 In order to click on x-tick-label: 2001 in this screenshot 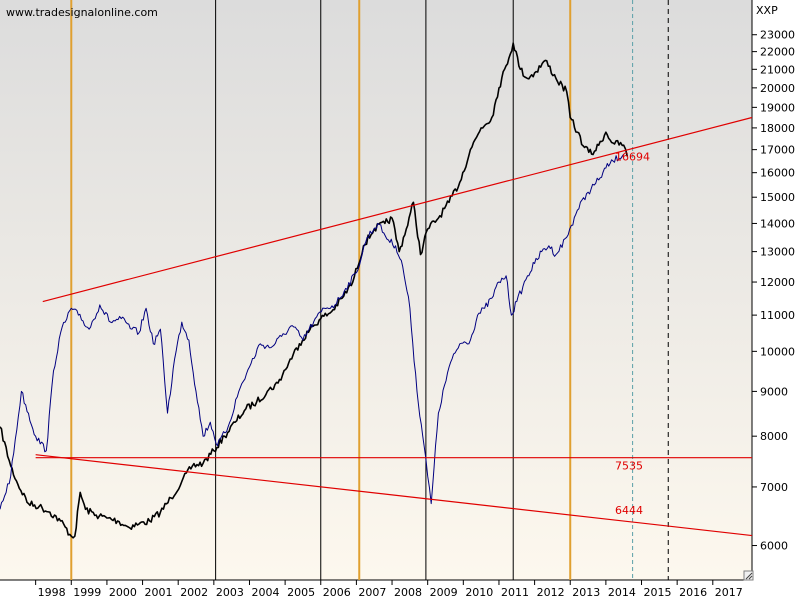, I will do `click(159, 592)`.